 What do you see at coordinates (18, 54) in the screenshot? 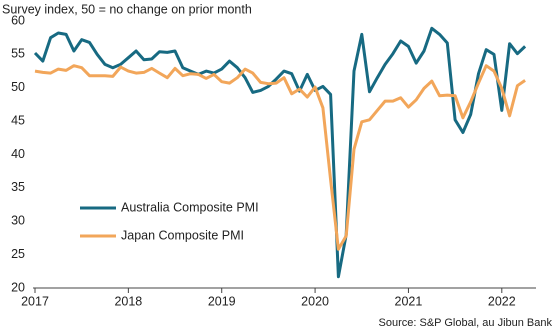
I see `y-tick-label: 55` at bounding box center [18, 54].